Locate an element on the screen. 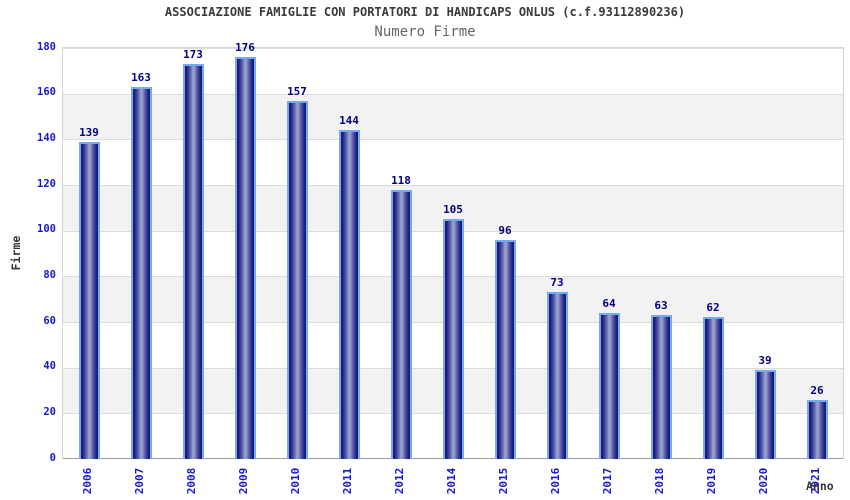 The height and width of the screenshot is (500, 850). bar-value-label: 176 is located at coordinates (245, 48).